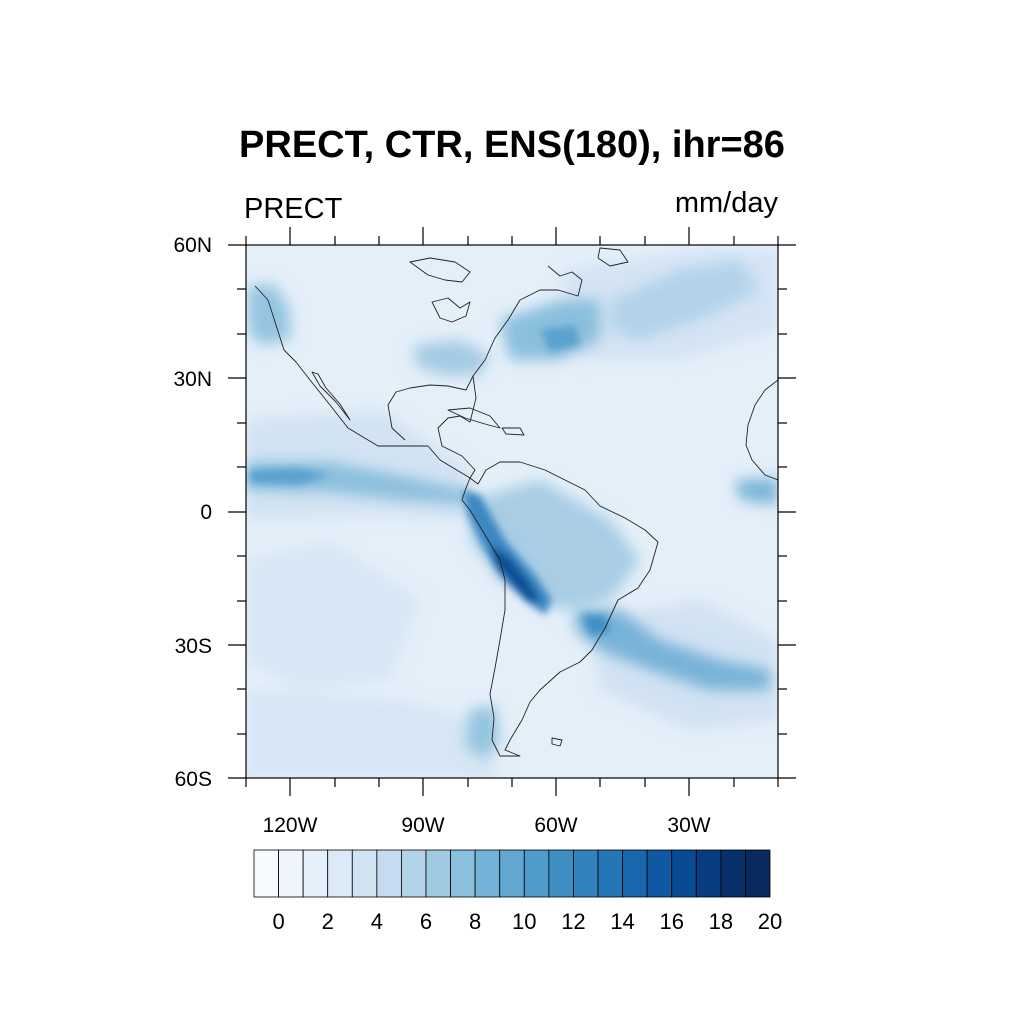 The height and width of the screenshot is (1024, 1024). I want to click on lat-label-60s: 60S, so click(193, 779).